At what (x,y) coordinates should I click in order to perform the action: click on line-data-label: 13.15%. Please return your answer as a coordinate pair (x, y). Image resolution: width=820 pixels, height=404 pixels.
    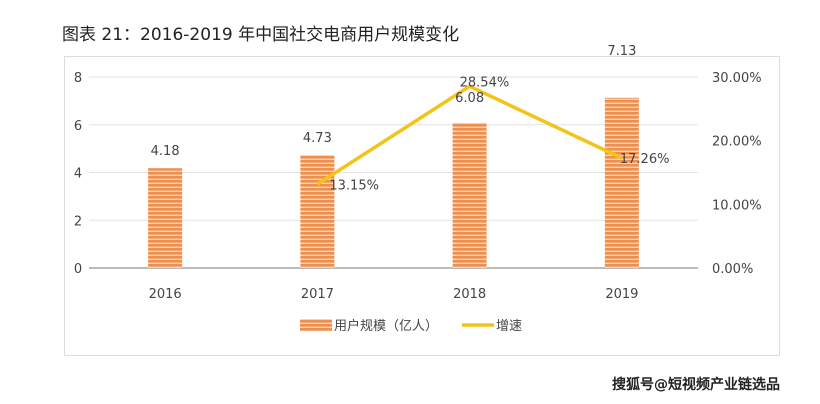
    Looking at the image, I should click on (354, 185).